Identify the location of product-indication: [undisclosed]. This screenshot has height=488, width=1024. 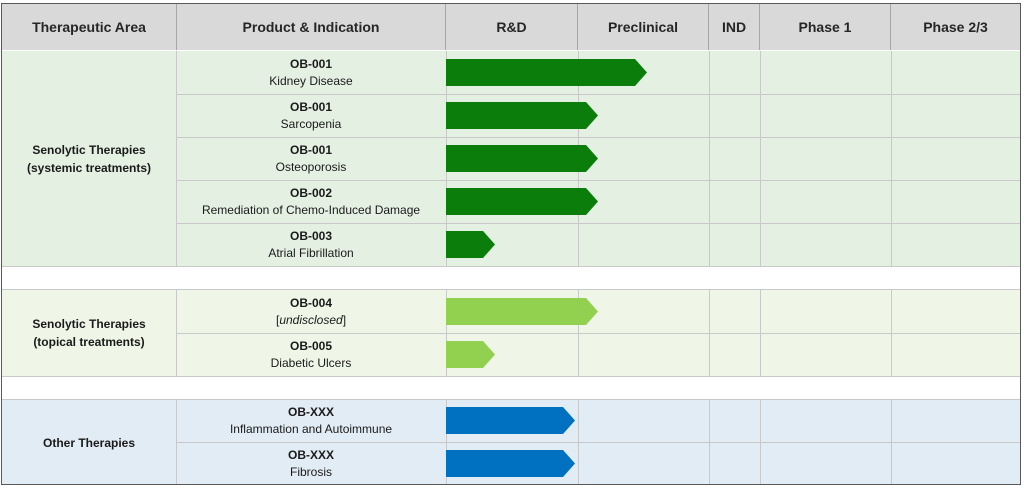
(311, 320).